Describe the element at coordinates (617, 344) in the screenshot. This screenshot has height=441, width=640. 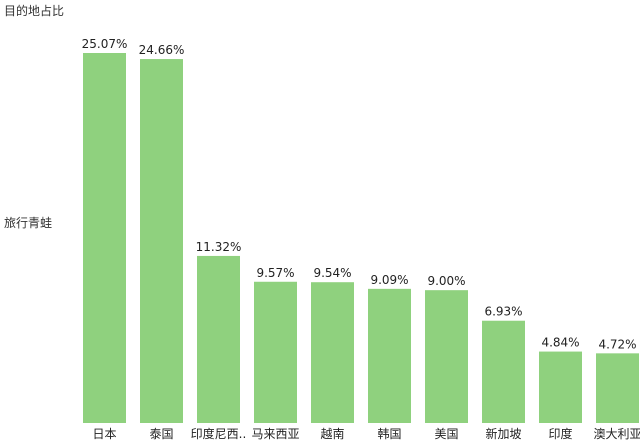
I see `value-label-10: 4.72%` at that location.